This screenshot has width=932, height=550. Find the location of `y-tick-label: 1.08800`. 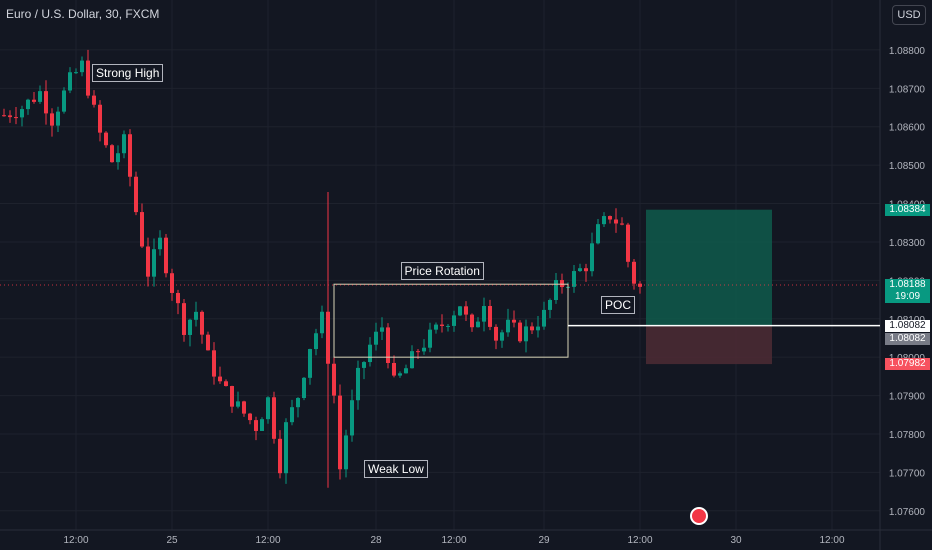

y-tick-label: 1.08800 is located at coordinates (907, 51).